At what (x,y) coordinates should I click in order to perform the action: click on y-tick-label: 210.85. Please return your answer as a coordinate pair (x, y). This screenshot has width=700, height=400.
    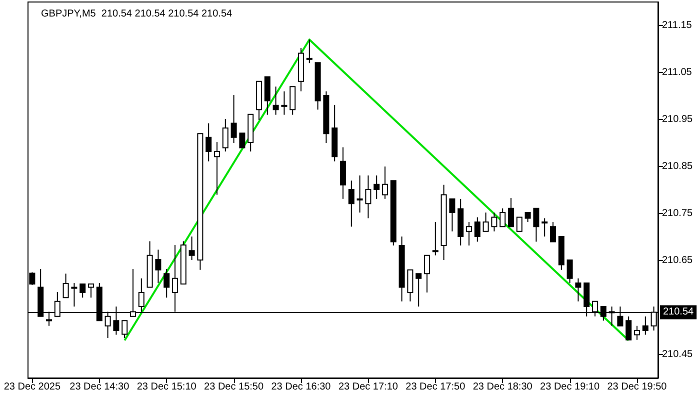
    Looking at the image, I should click on (678, 166).